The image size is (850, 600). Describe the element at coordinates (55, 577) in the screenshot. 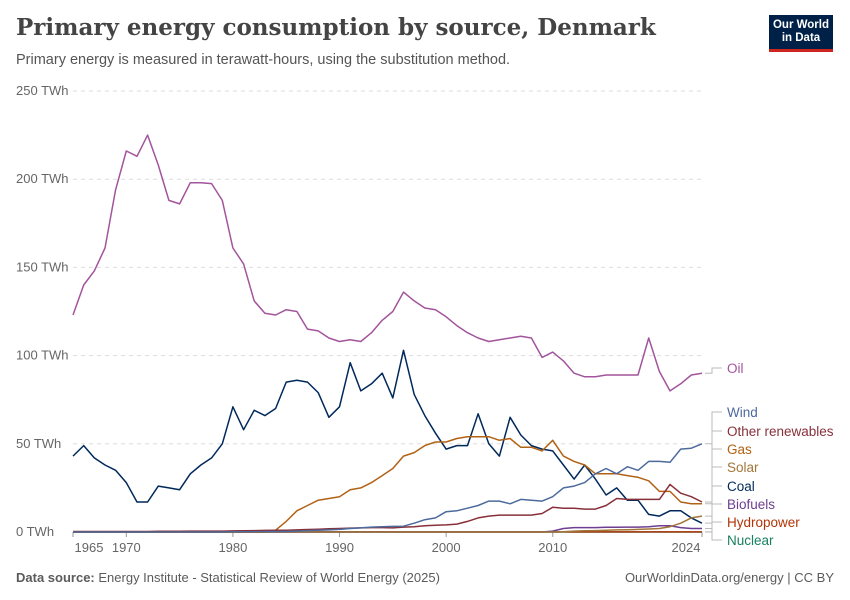

I see `source-label: Data source:` at that location.